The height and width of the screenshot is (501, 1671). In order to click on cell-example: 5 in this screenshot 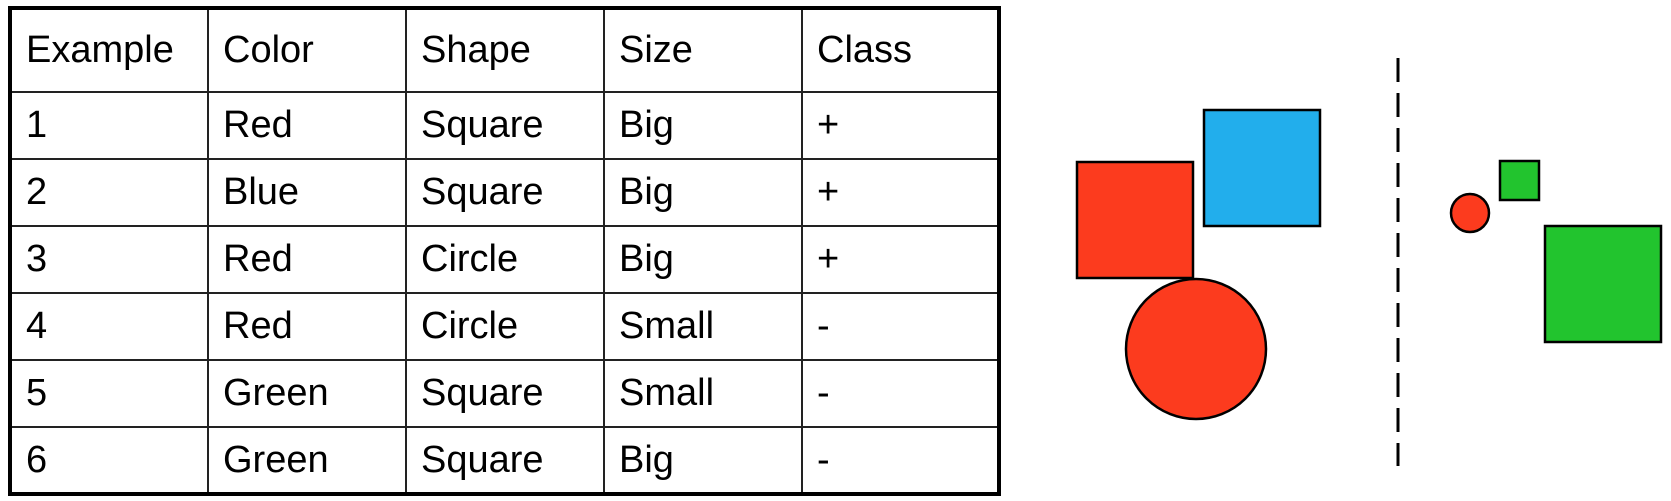, I will do `click(109, 393)`.